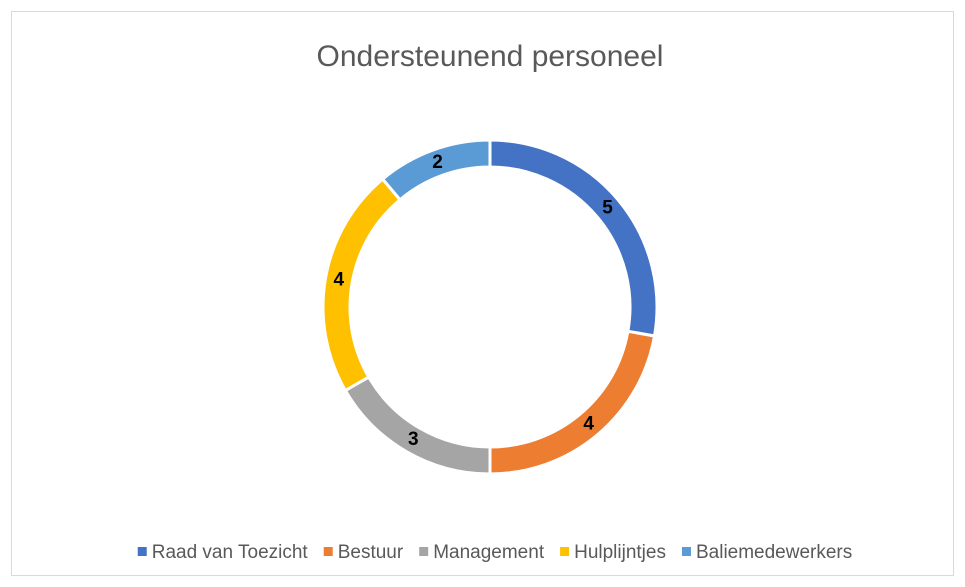  I want to click on chart-title: Ondersteunend personeel, so click(490, 56).